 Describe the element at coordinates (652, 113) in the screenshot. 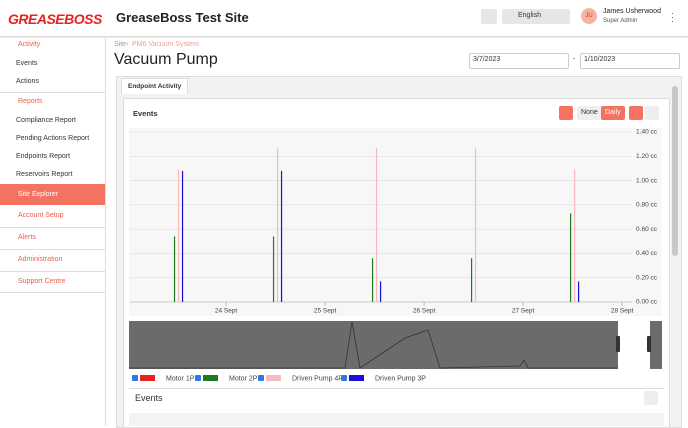

I see `line-chart-button` at that location.